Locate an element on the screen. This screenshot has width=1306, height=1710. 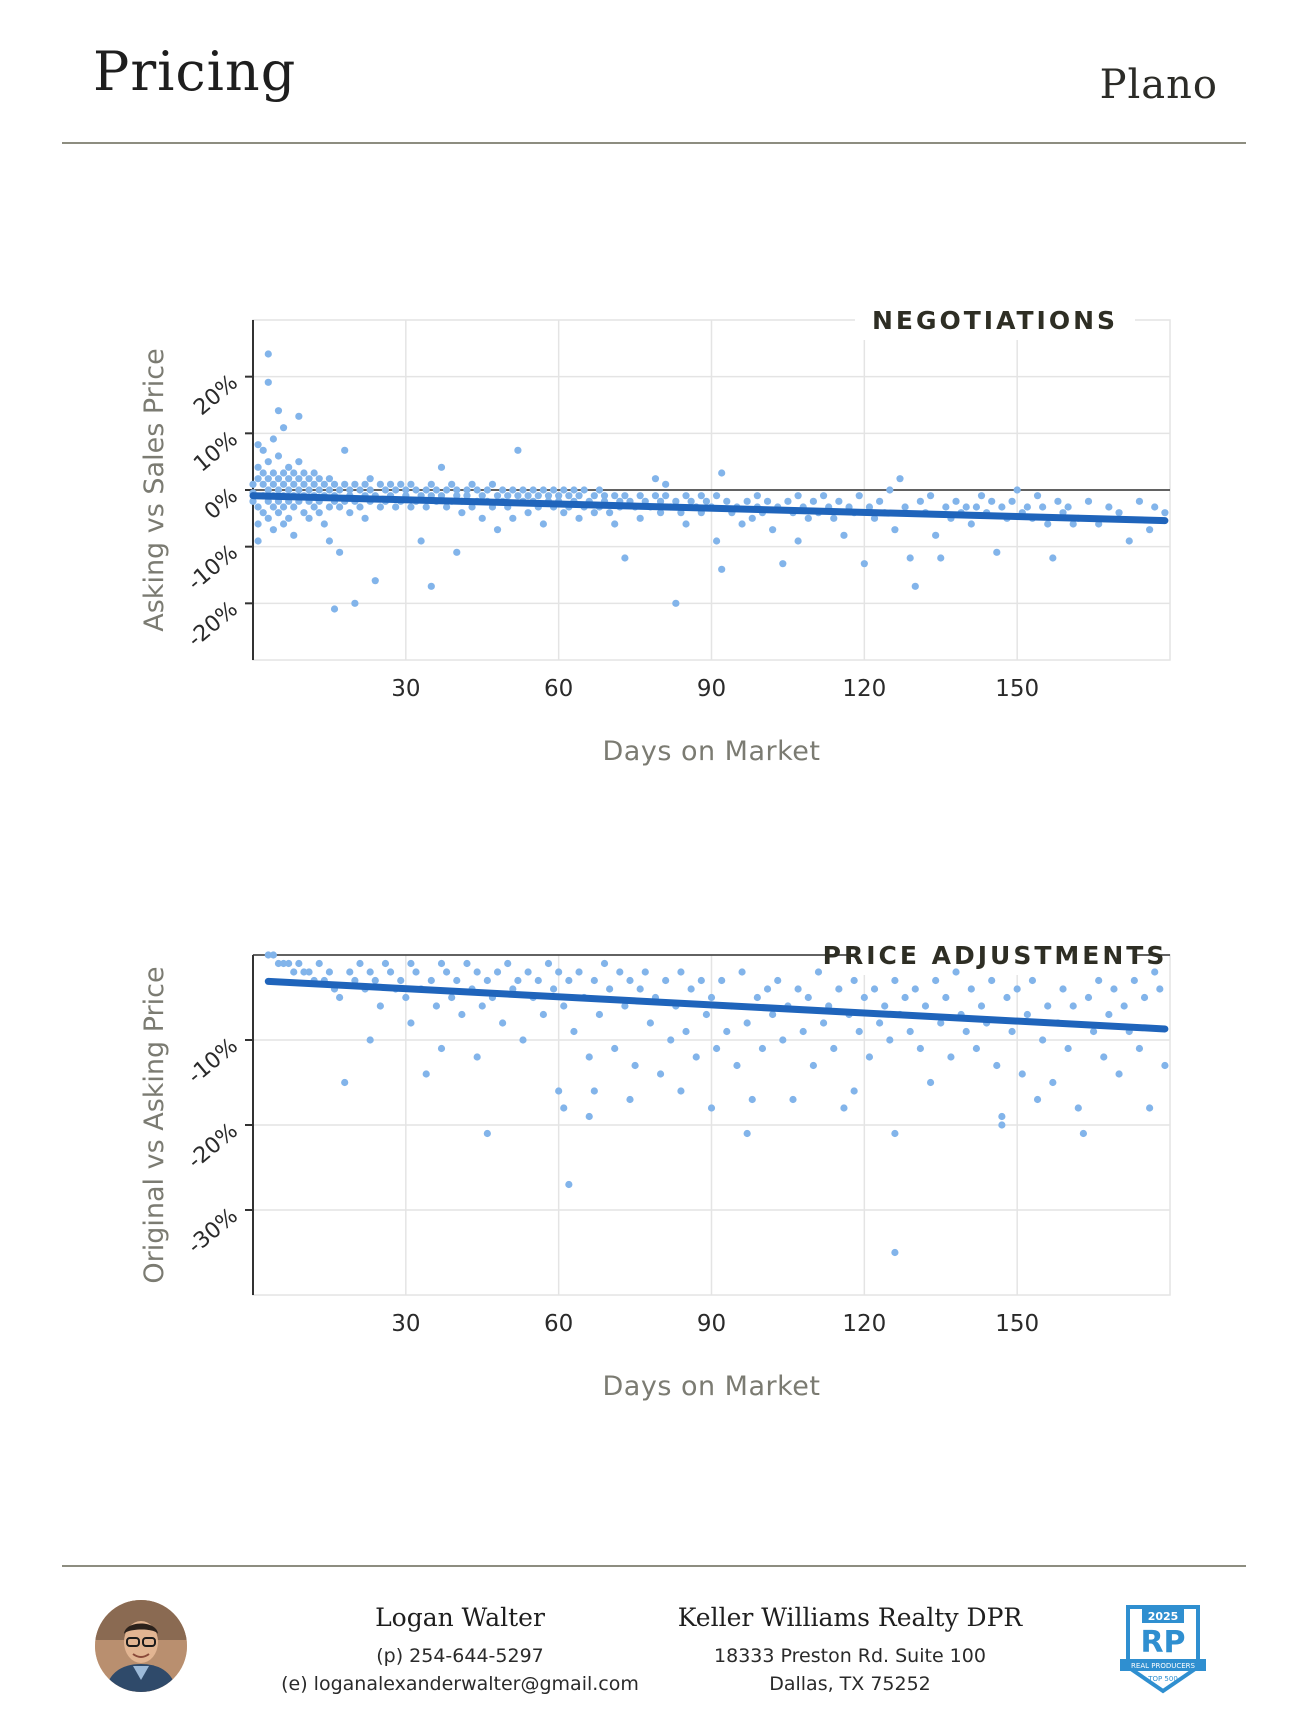
y-tick-label: 0% is located at coordinates (221, 504).